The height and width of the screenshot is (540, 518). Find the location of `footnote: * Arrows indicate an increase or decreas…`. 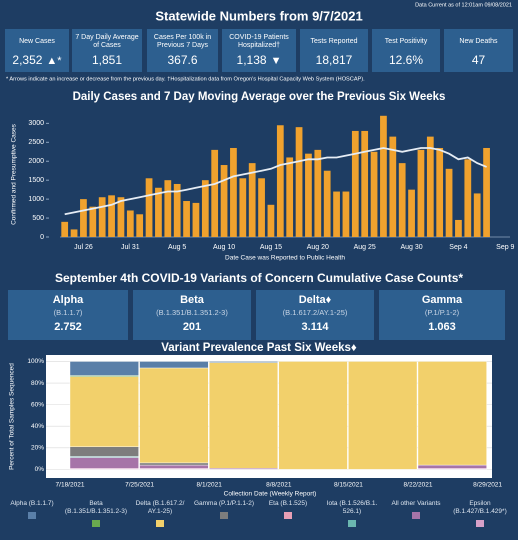

footnote: * Arrows indicate an increase or decreas… is located at coordinates (185, 79).